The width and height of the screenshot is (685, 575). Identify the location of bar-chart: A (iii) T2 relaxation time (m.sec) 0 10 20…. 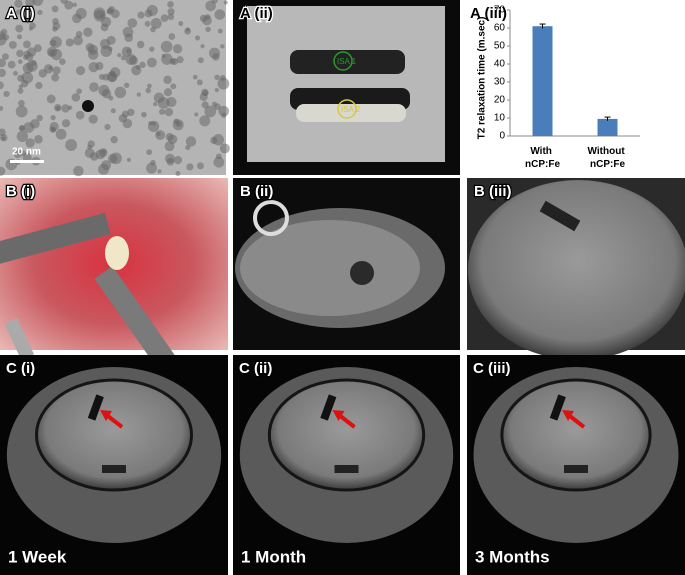
(554, 87).